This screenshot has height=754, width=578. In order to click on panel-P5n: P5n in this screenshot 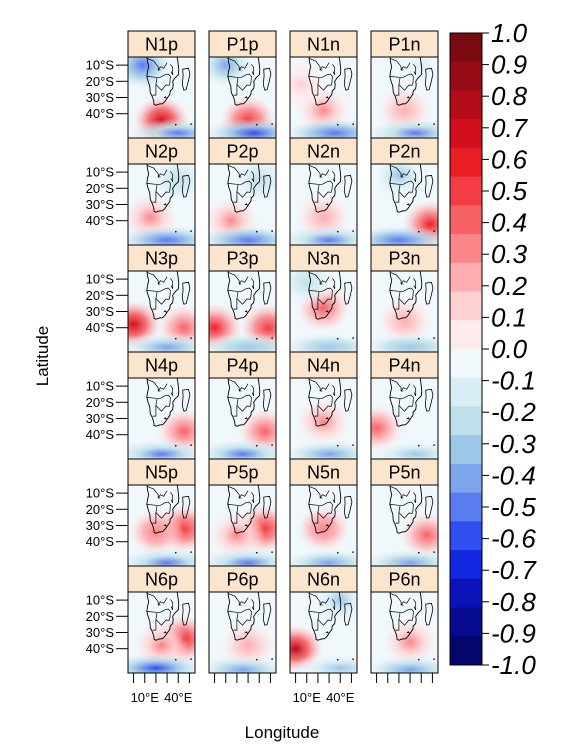, I will do `click(404, 512)`.